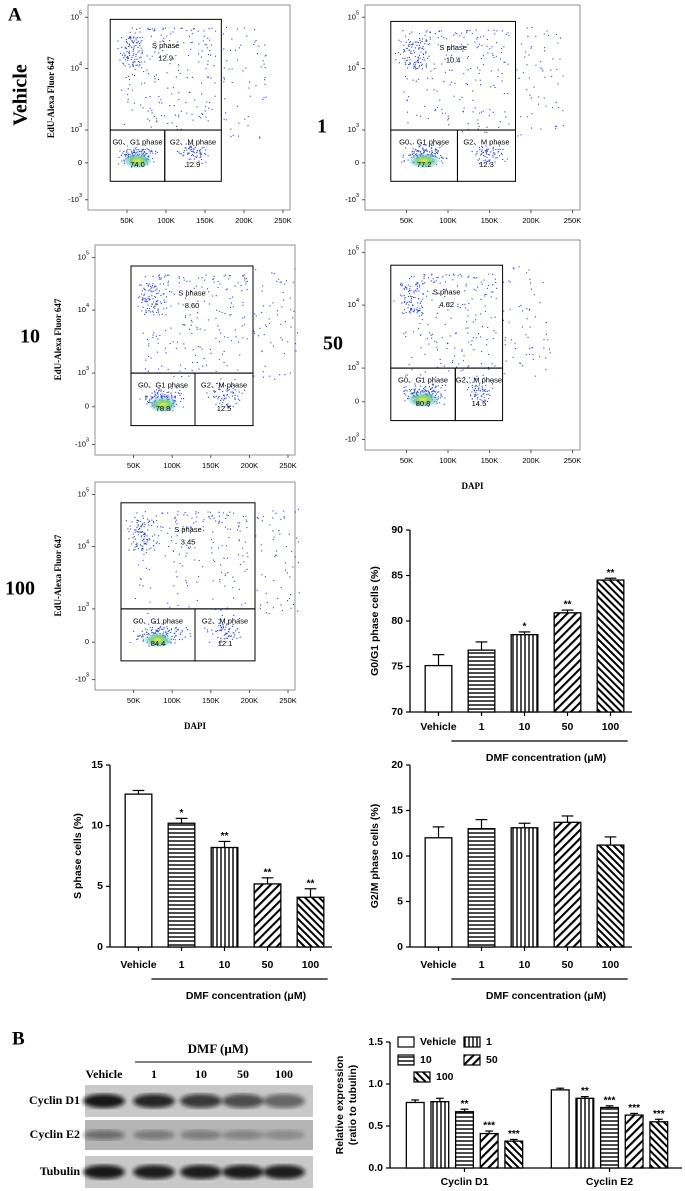 The image size is (685, 1191). What do you see at coordinates (268, 872) in the screenshot?
I see `significance: **` at bounding box center [268, 872].